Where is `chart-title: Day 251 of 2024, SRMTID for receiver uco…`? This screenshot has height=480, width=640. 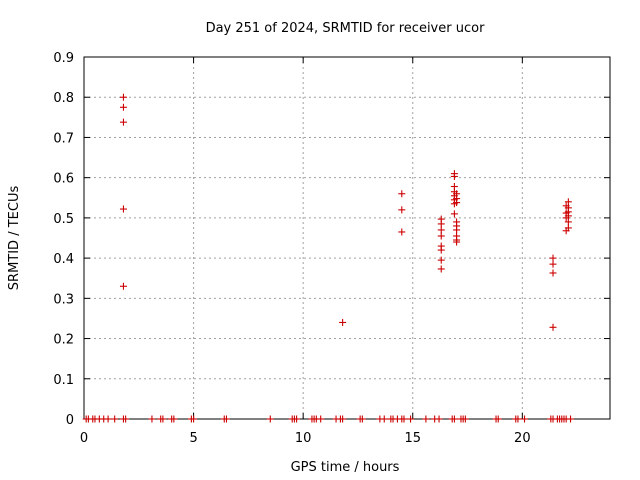
chart-title: Day 251 of 2024, SRMTID for receiver uco… is located at coordinates (346, 28).